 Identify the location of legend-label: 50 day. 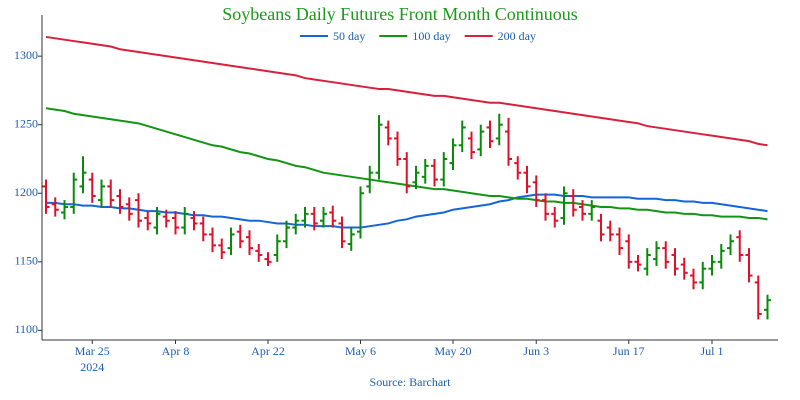
(349, 36).